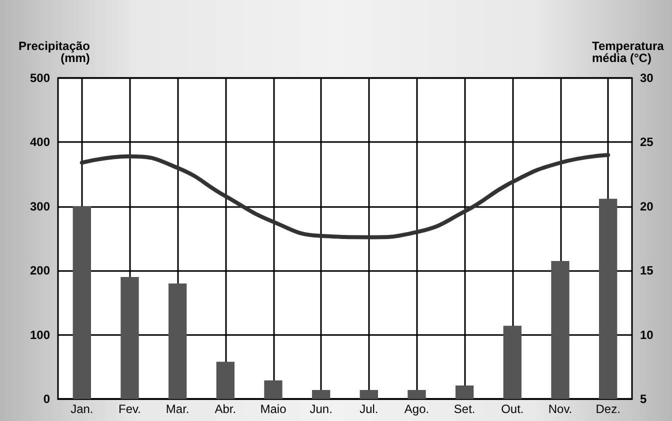 Image resolution: width=672 pixels, height=421 pixels. I want to click on x-tick-label: Nov., so click(560, 409).